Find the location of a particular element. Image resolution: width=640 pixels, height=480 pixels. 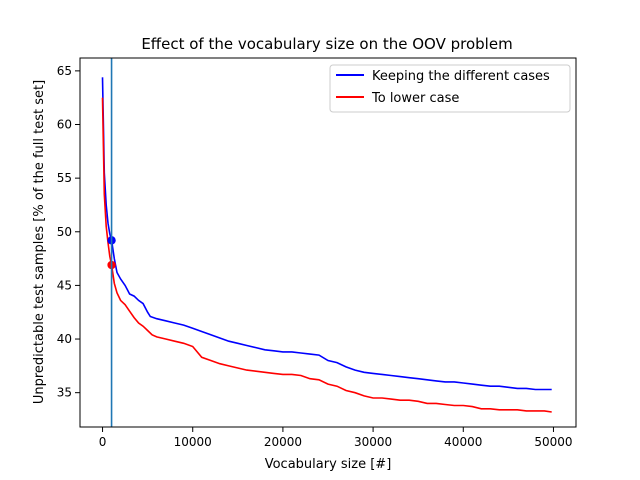

x-tick-label: 0 is located at coordinates (103, 442).